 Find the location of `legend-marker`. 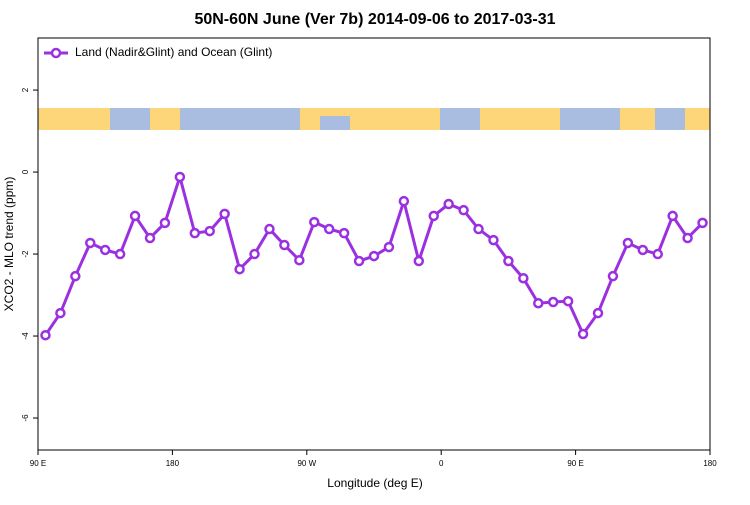

legend-marker is located at coordinates (56, 53).